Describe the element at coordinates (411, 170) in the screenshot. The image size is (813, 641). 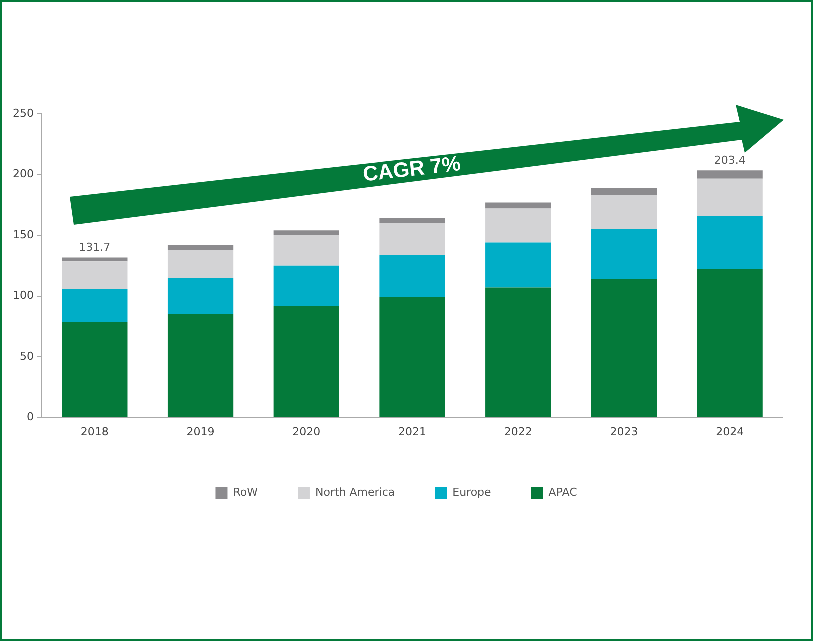
I see `annotation: CAGR 7%` at that location.